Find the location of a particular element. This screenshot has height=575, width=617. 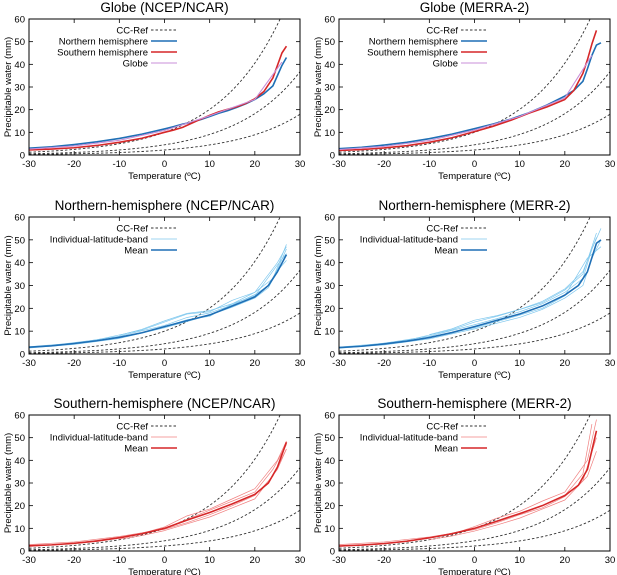

series-line-globe is located at coordinates (156, 105).